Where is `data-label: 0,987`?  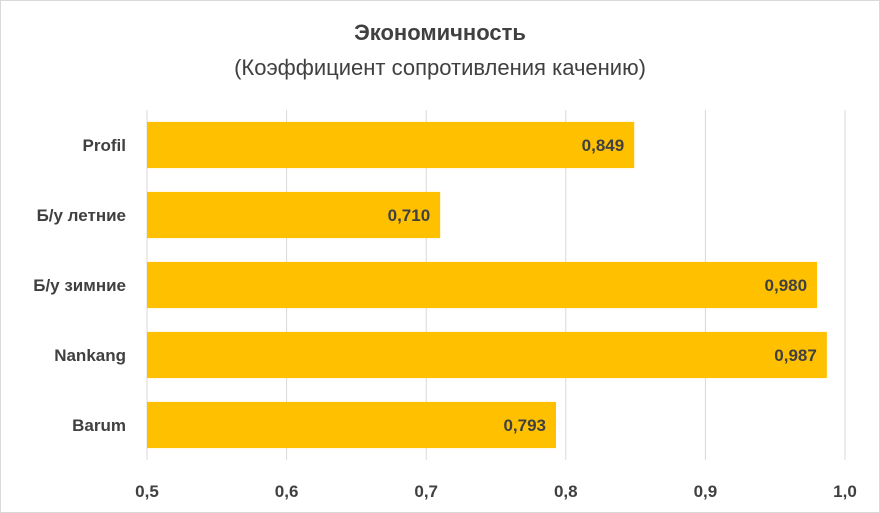
data-label: 0,987 is located at coordinates (795, 355).